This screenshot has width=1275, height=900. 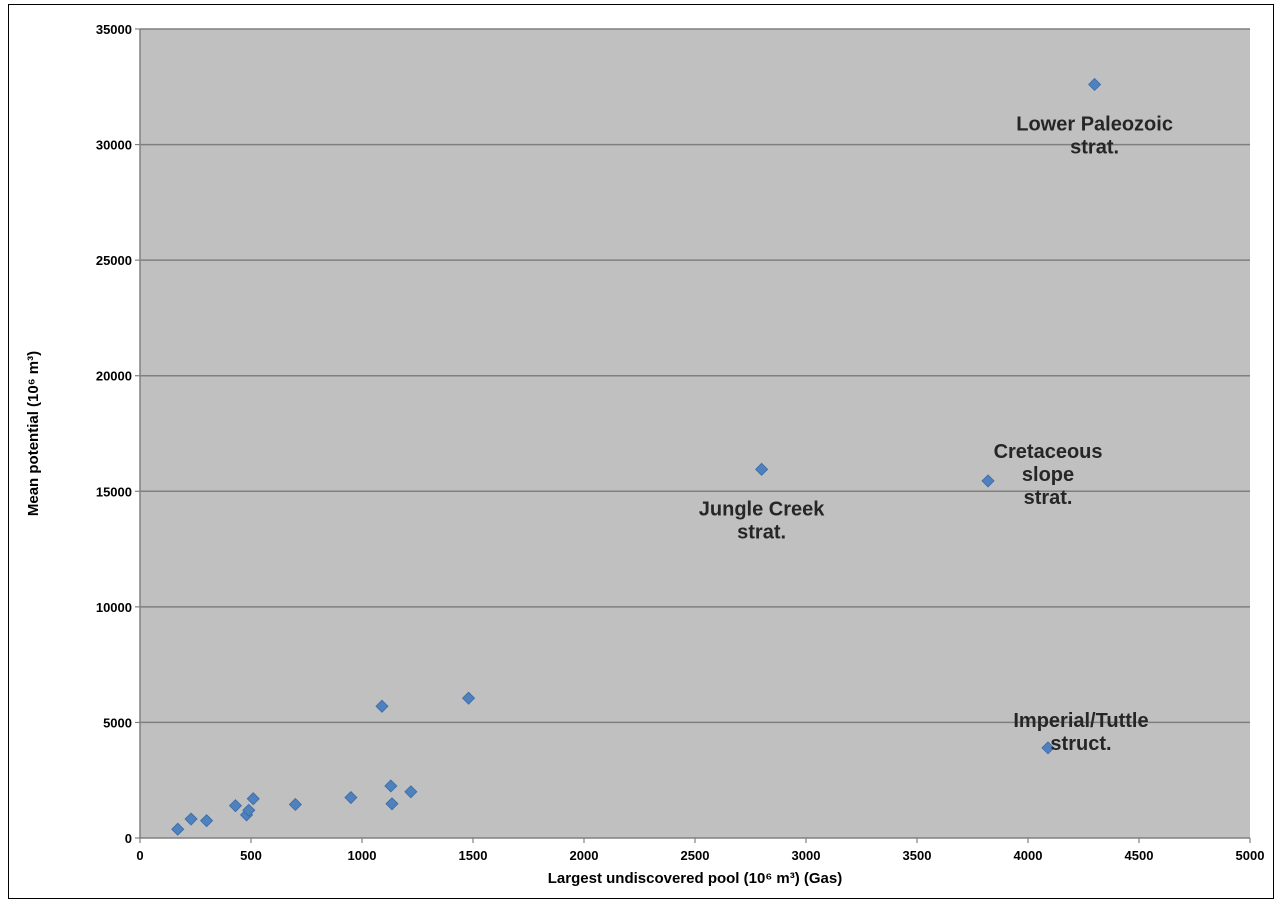 I want to click on annotation-label: Jungle Creek strat., so click(x=762, y=520).